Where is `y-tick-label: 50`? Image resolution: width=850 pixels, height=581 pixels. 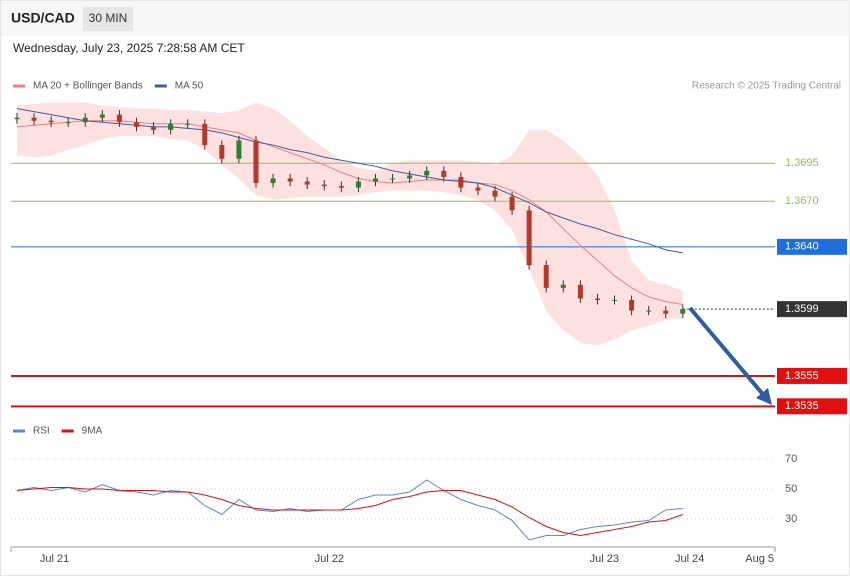 y-tick-label: 50 is located at coordinates (791, 489).